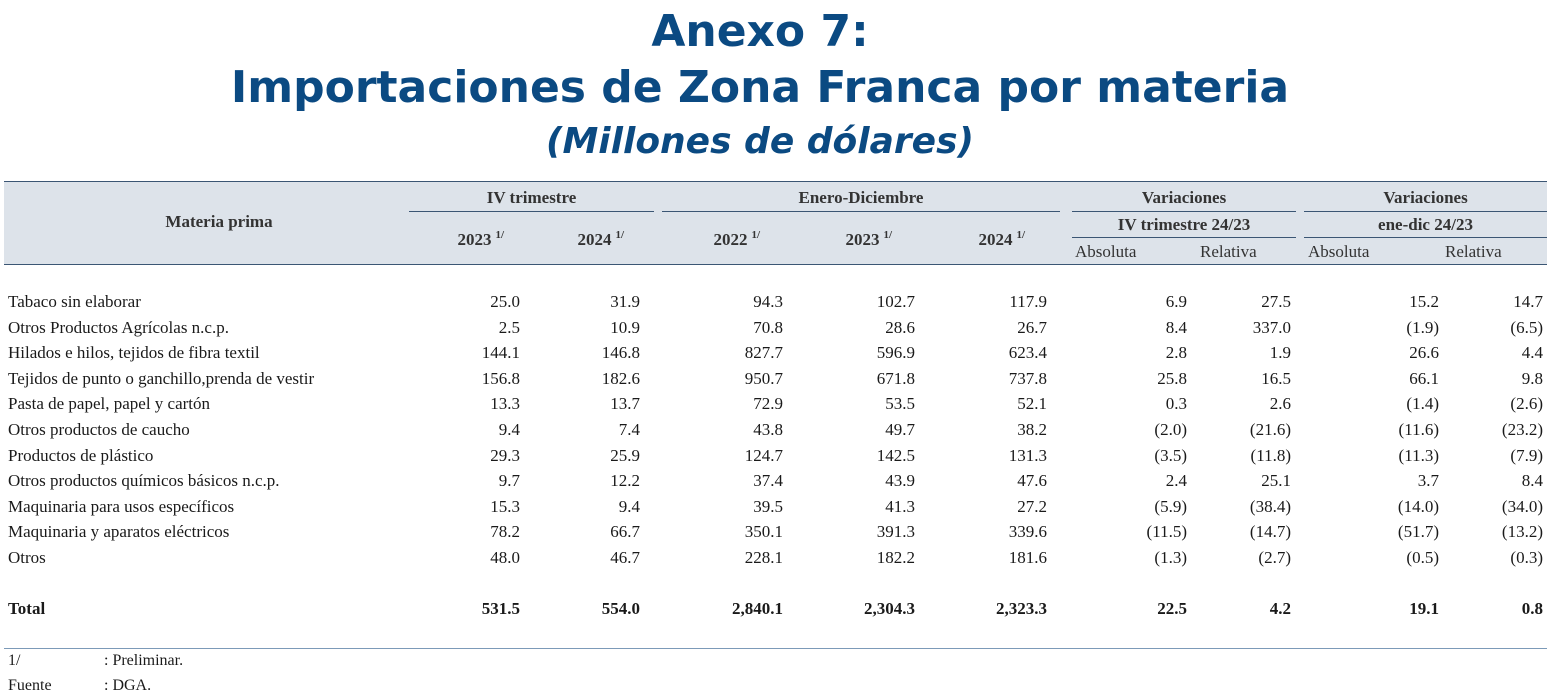 This screenshot has height=700, width=1550. I want to click on total-cell: 2,840.1, so click(757, 608).